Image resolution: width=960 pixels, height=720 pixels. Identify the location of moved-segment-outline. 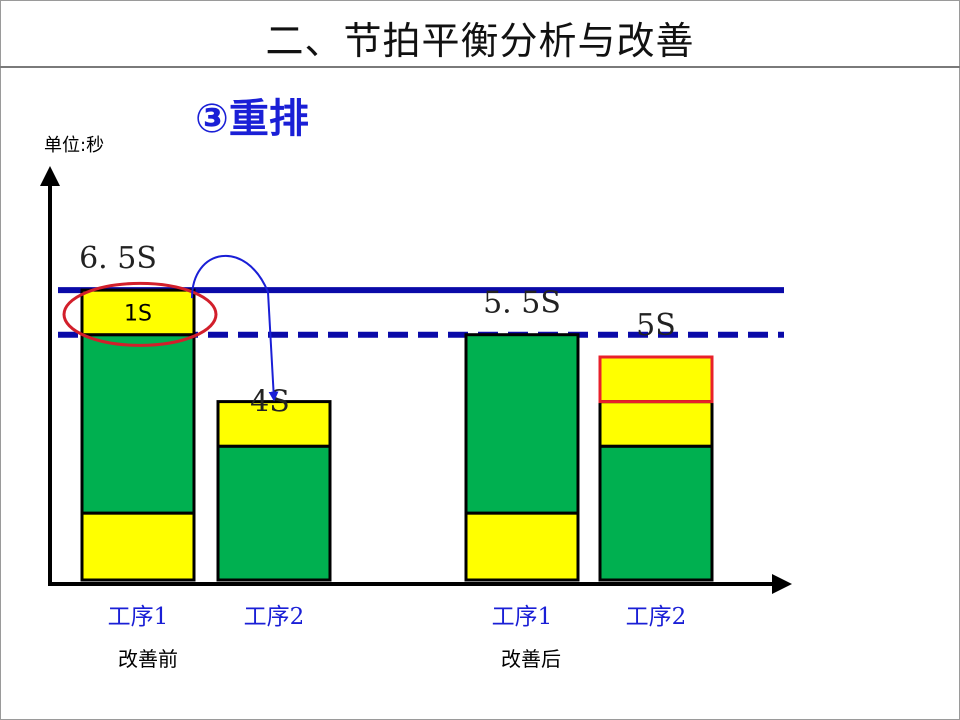
(656, 379).